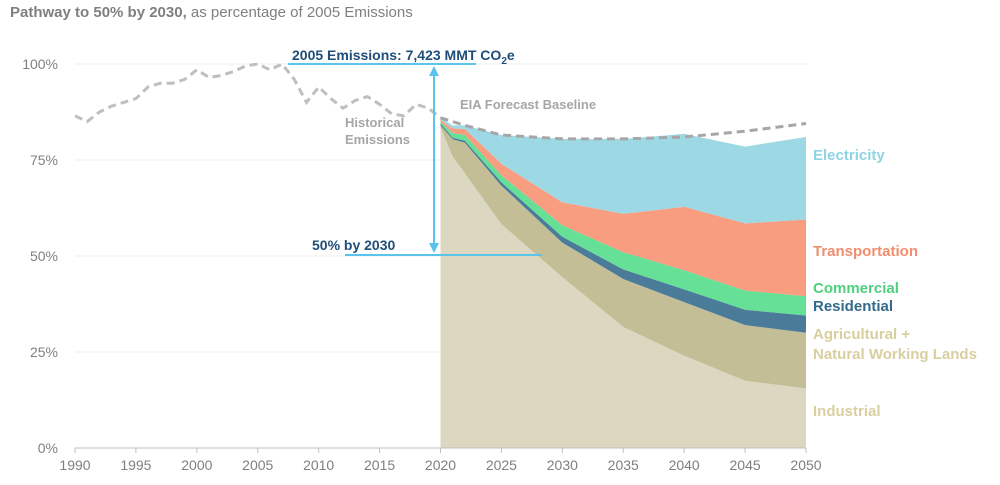 The image size is (1000, 485). Describe the element at coordinates (44, 352) in the screenshot. I see `y-tick-label: 25%` at that location.